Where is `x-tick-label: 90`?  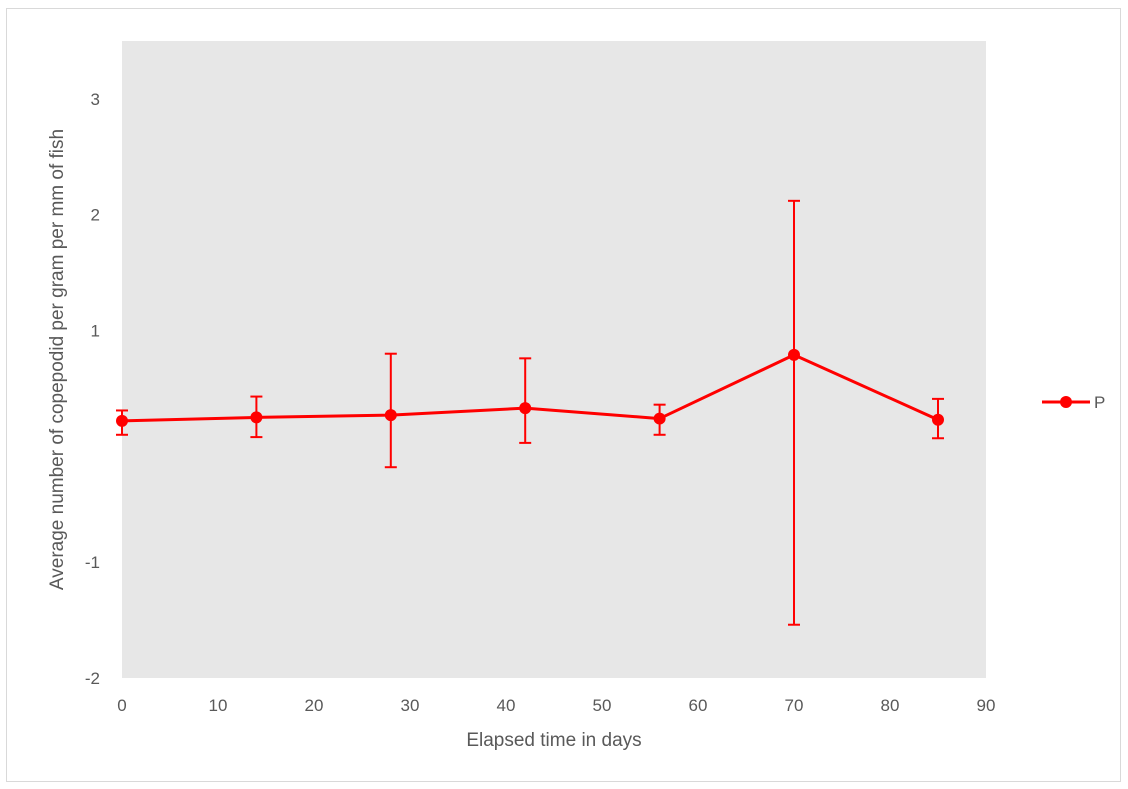 x-tick-label: 90 is located at coordinates (986, 705).